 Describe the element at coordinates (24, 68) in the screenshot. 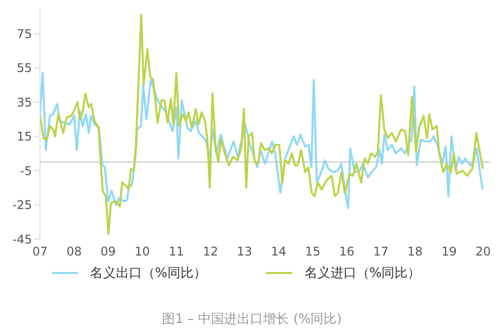

I see `y-tick-label: 55` at that location.